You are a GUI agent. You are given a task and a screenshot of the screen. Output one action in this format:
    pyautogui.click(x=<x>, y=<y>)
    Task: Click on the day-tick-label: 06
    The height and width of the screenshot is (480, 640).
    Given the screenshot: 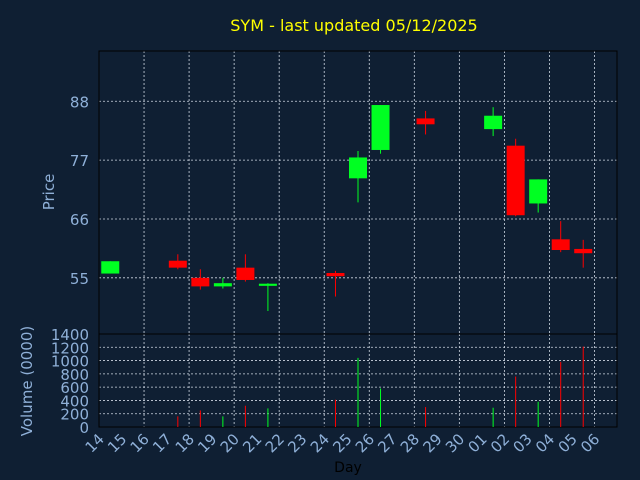 What is the action you would take?
    pyautogui.click(x=590, y=443)
    